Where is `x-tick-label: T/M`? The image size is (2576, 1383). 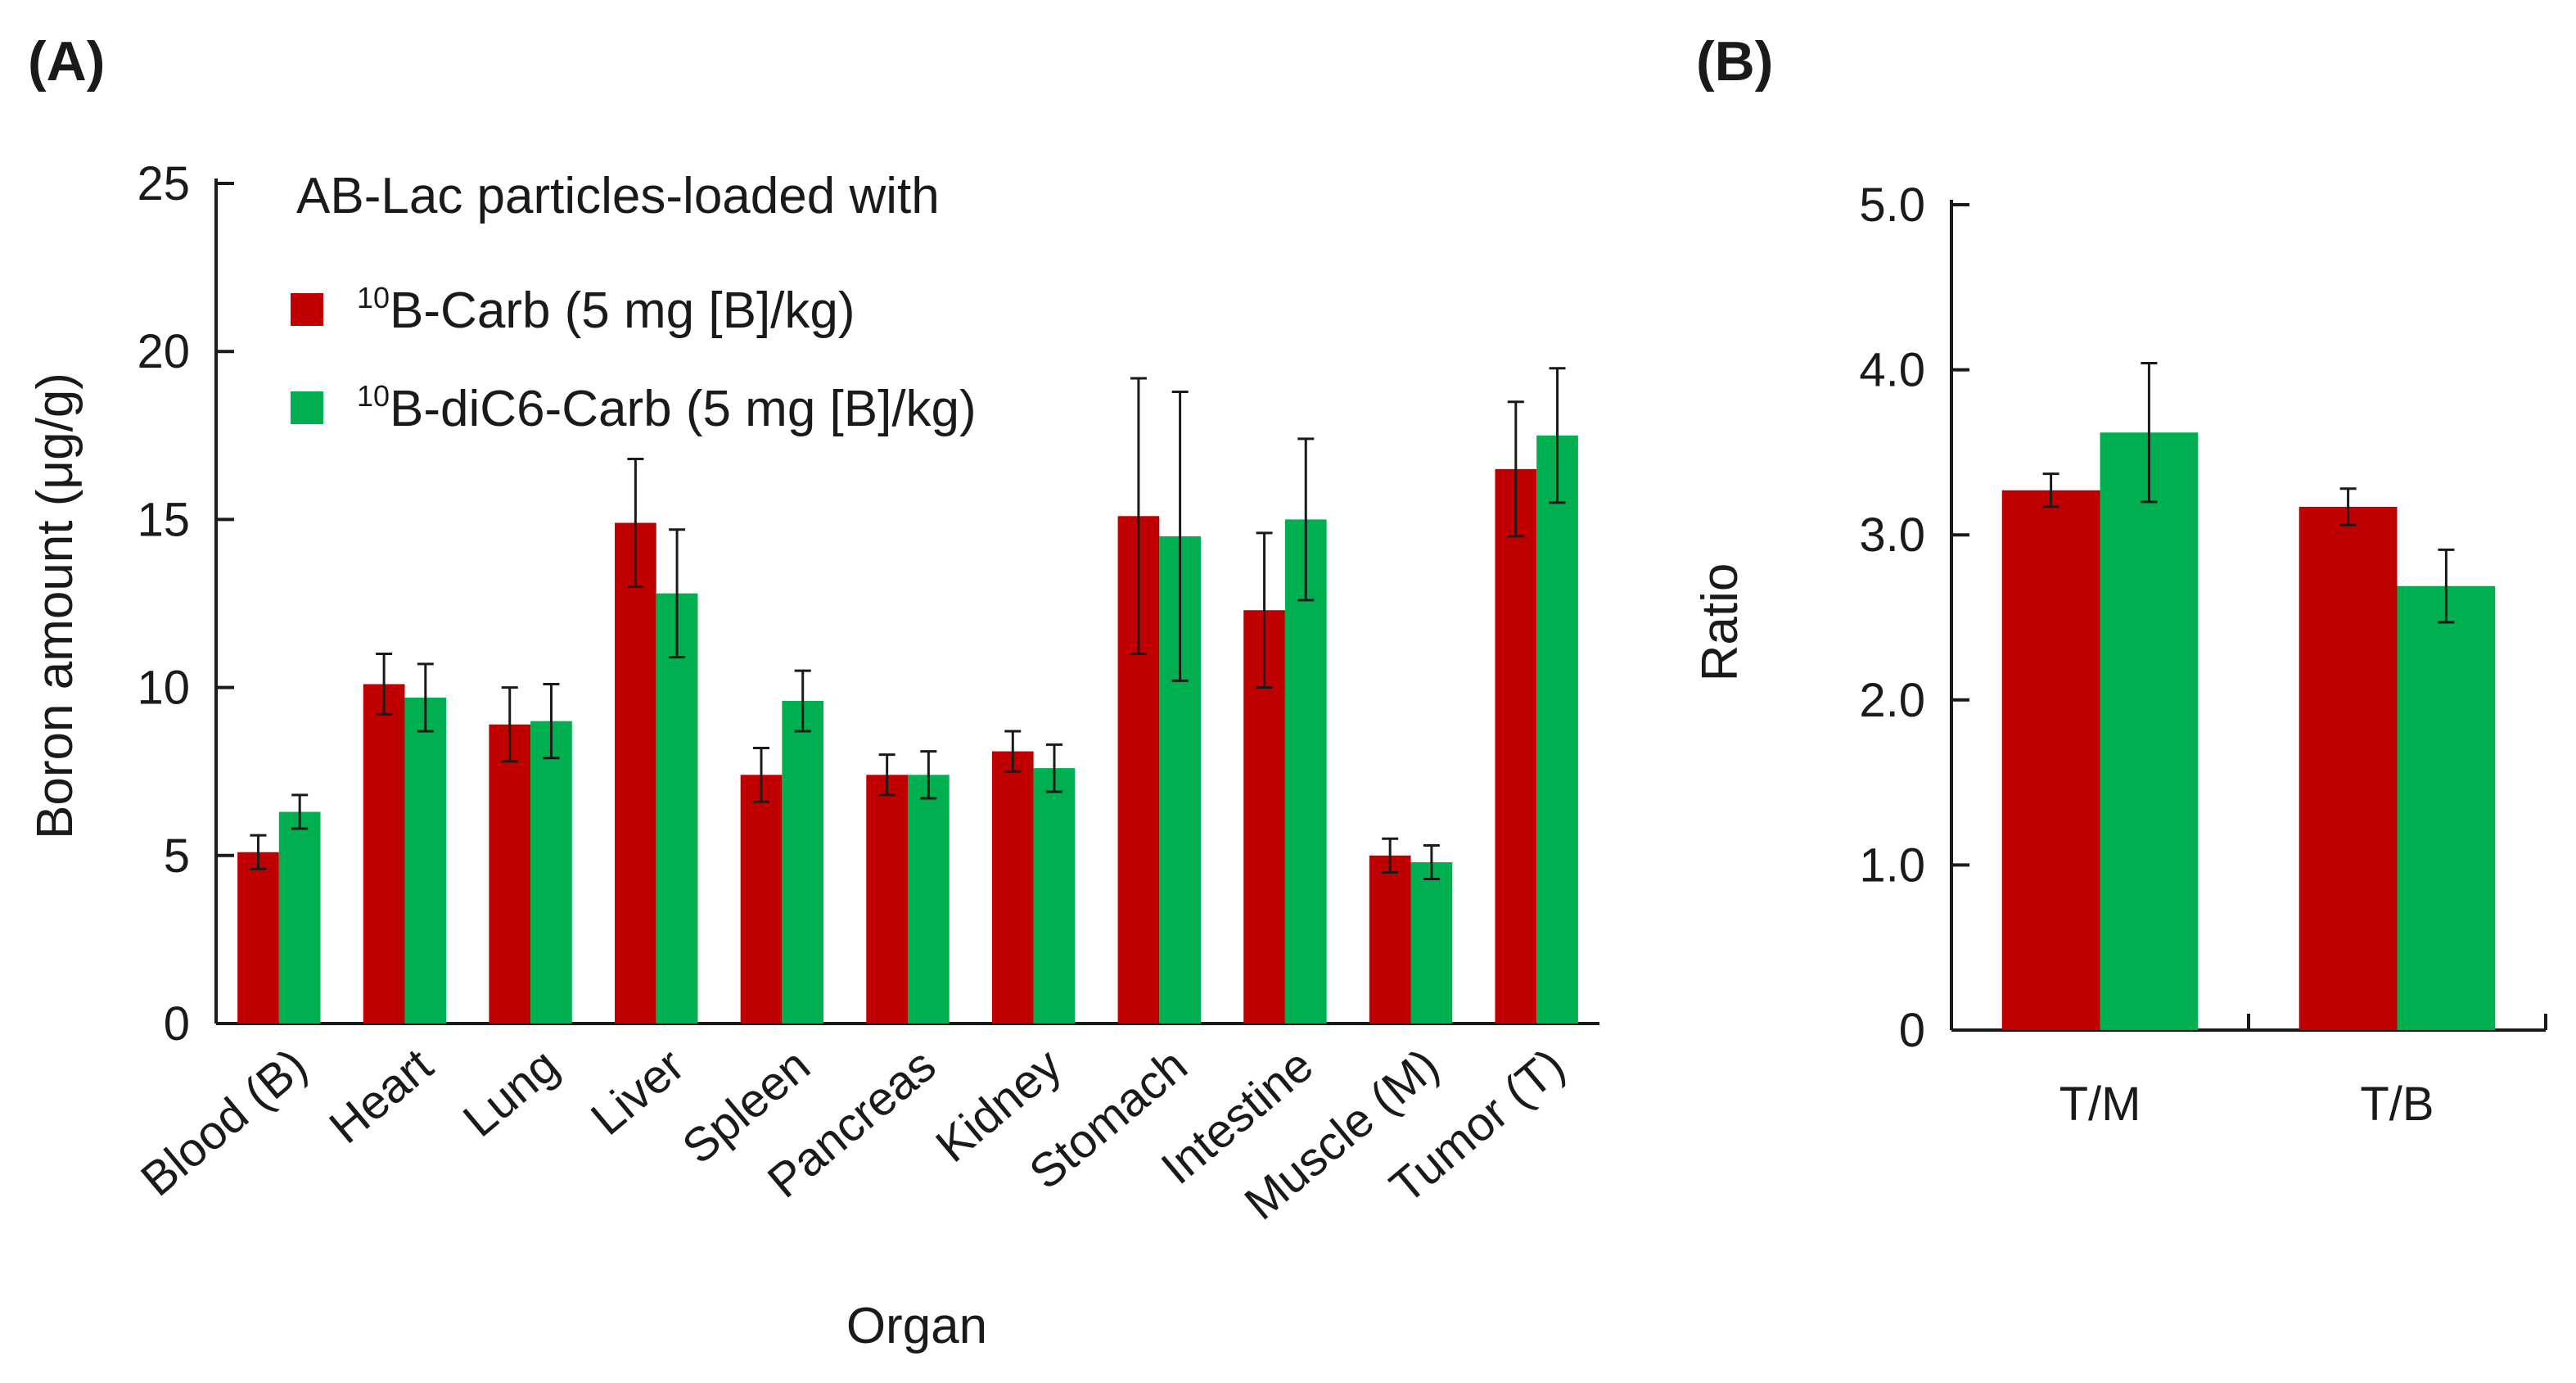
x-tick-label: T/M is located at coordinates (2100, 1104).